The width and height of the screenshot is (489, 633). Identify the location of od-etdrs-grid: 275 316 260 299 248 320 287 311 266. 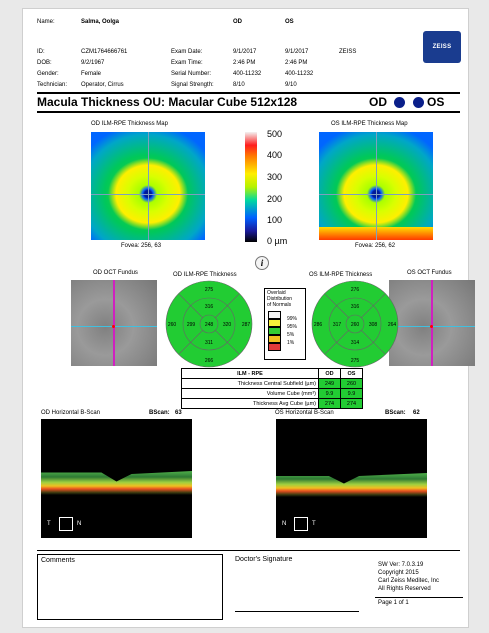
(209, 324).